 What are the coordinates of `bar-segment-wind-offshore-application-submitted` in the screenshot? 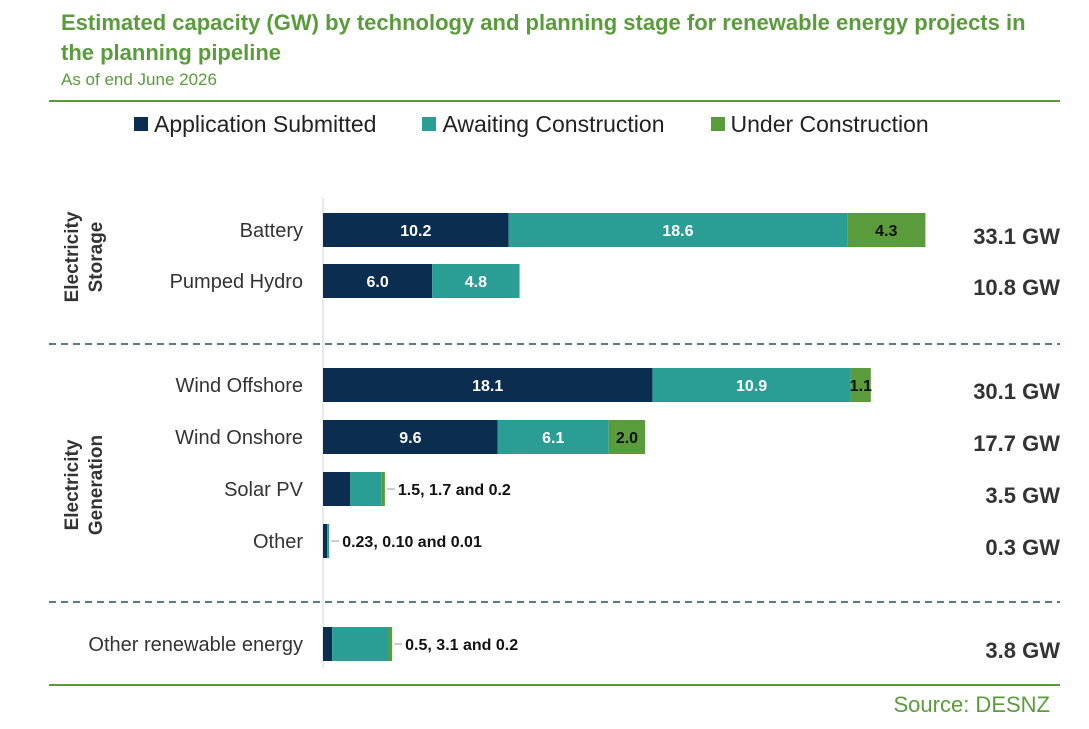 It's located at (488, 385).